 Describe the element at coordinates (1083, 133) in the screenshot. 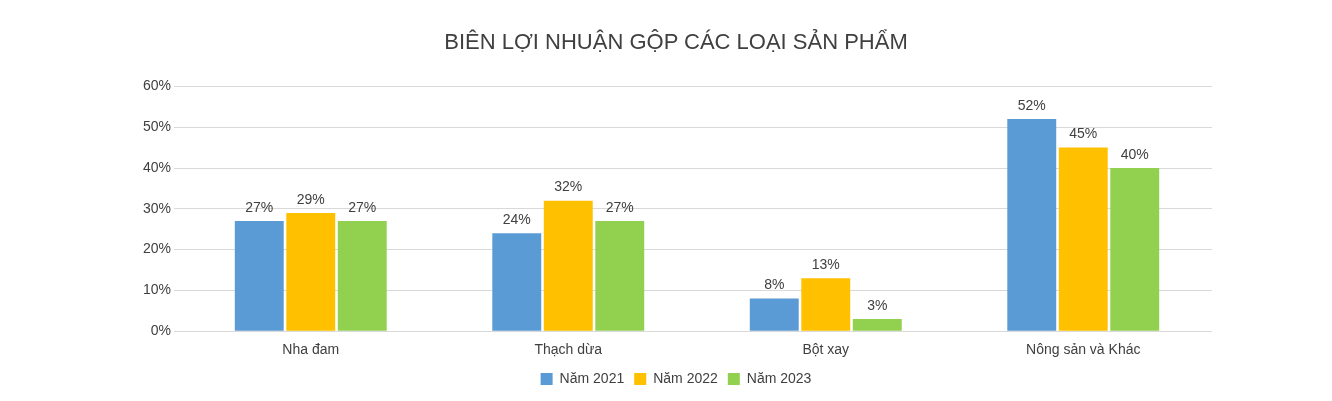

I see `data-label: 45%` at that location.